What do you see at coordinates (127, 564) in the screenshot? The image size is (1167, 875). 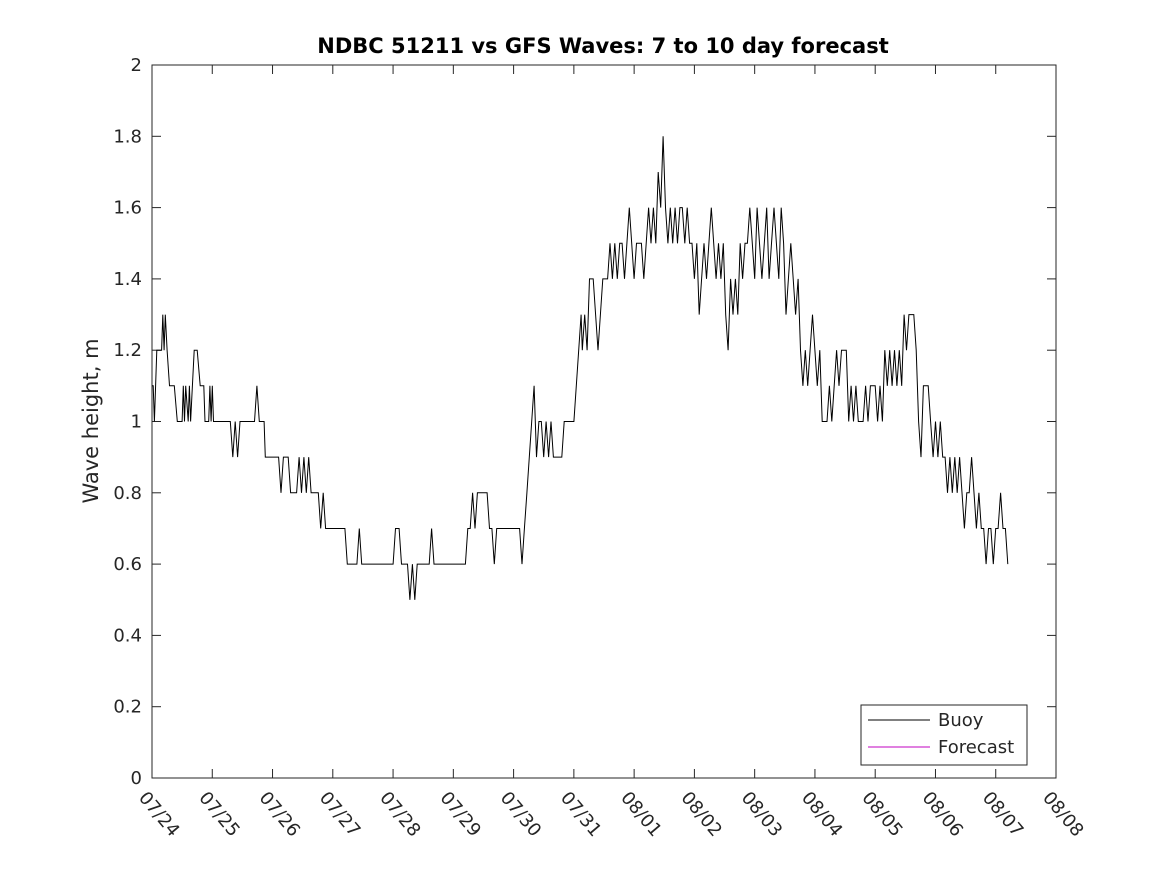 I see `y-tick-label: 0.6` at bounding box center [127, 564].